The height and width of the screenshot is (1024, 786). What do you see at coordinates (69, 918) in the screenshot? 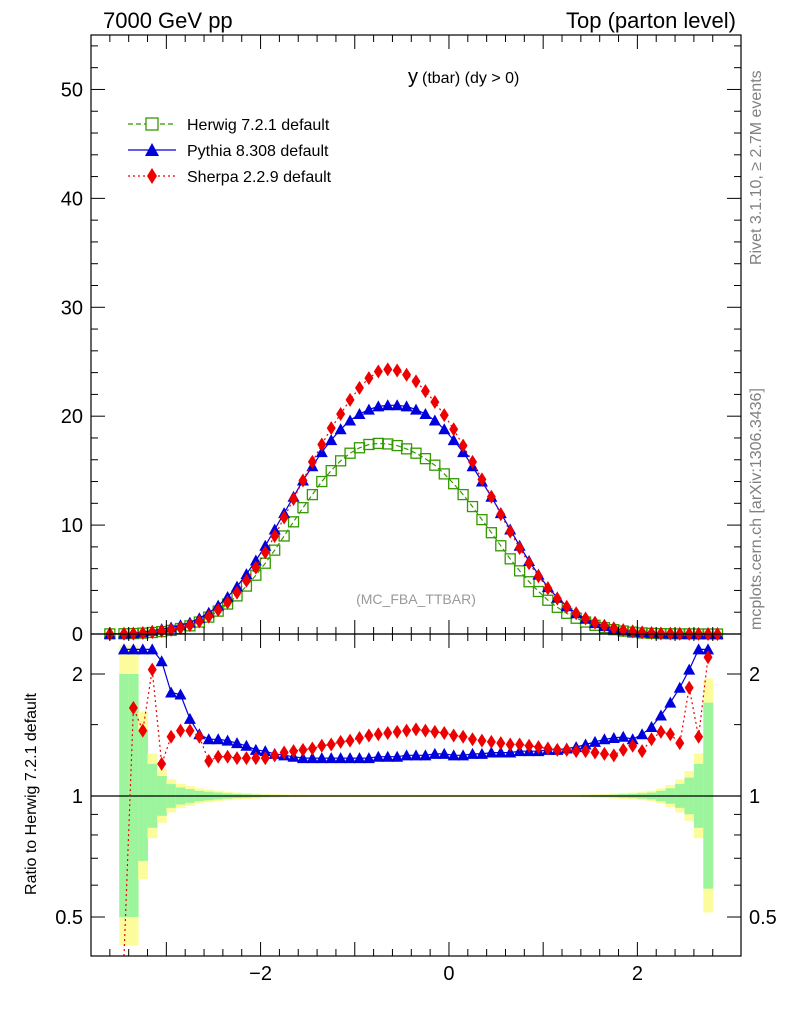
I see `ratio-y-tick-label: 0.5` at bounding box center [69, 918].